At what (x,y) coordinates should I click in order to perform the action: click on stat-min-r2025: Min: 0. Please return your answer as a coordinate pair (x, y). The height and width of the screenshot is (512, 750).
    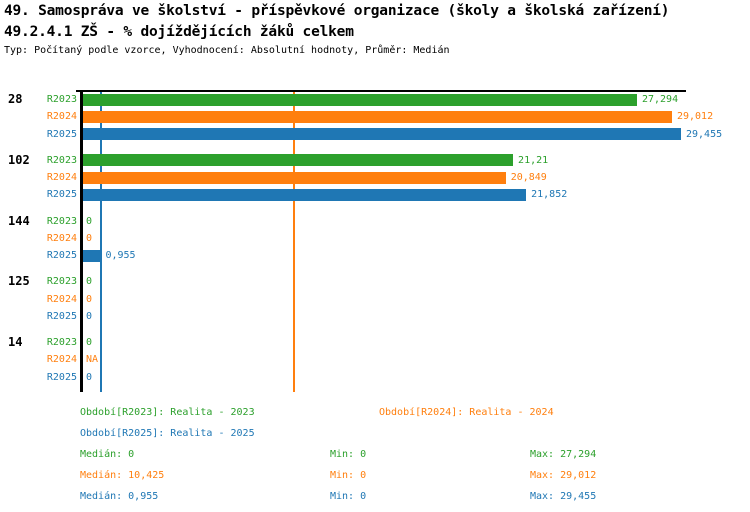
    Looking at the image, I should click on (348, 496).